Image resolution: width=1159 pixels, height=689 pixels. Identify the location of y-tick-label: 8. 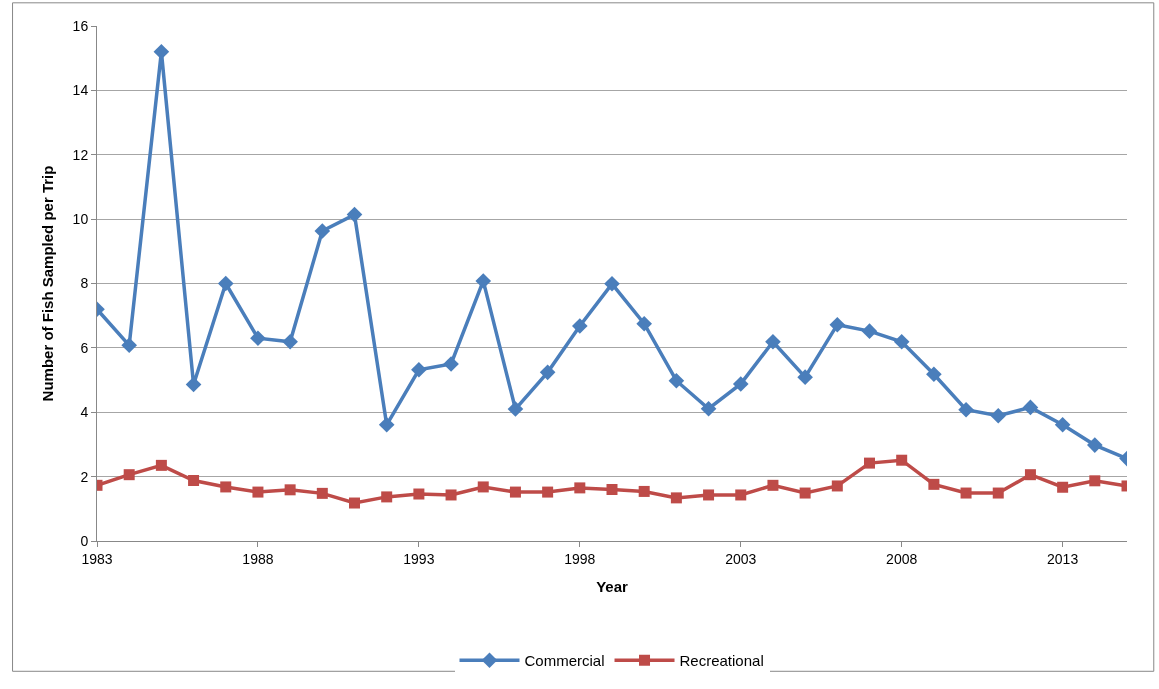
(84, 283).